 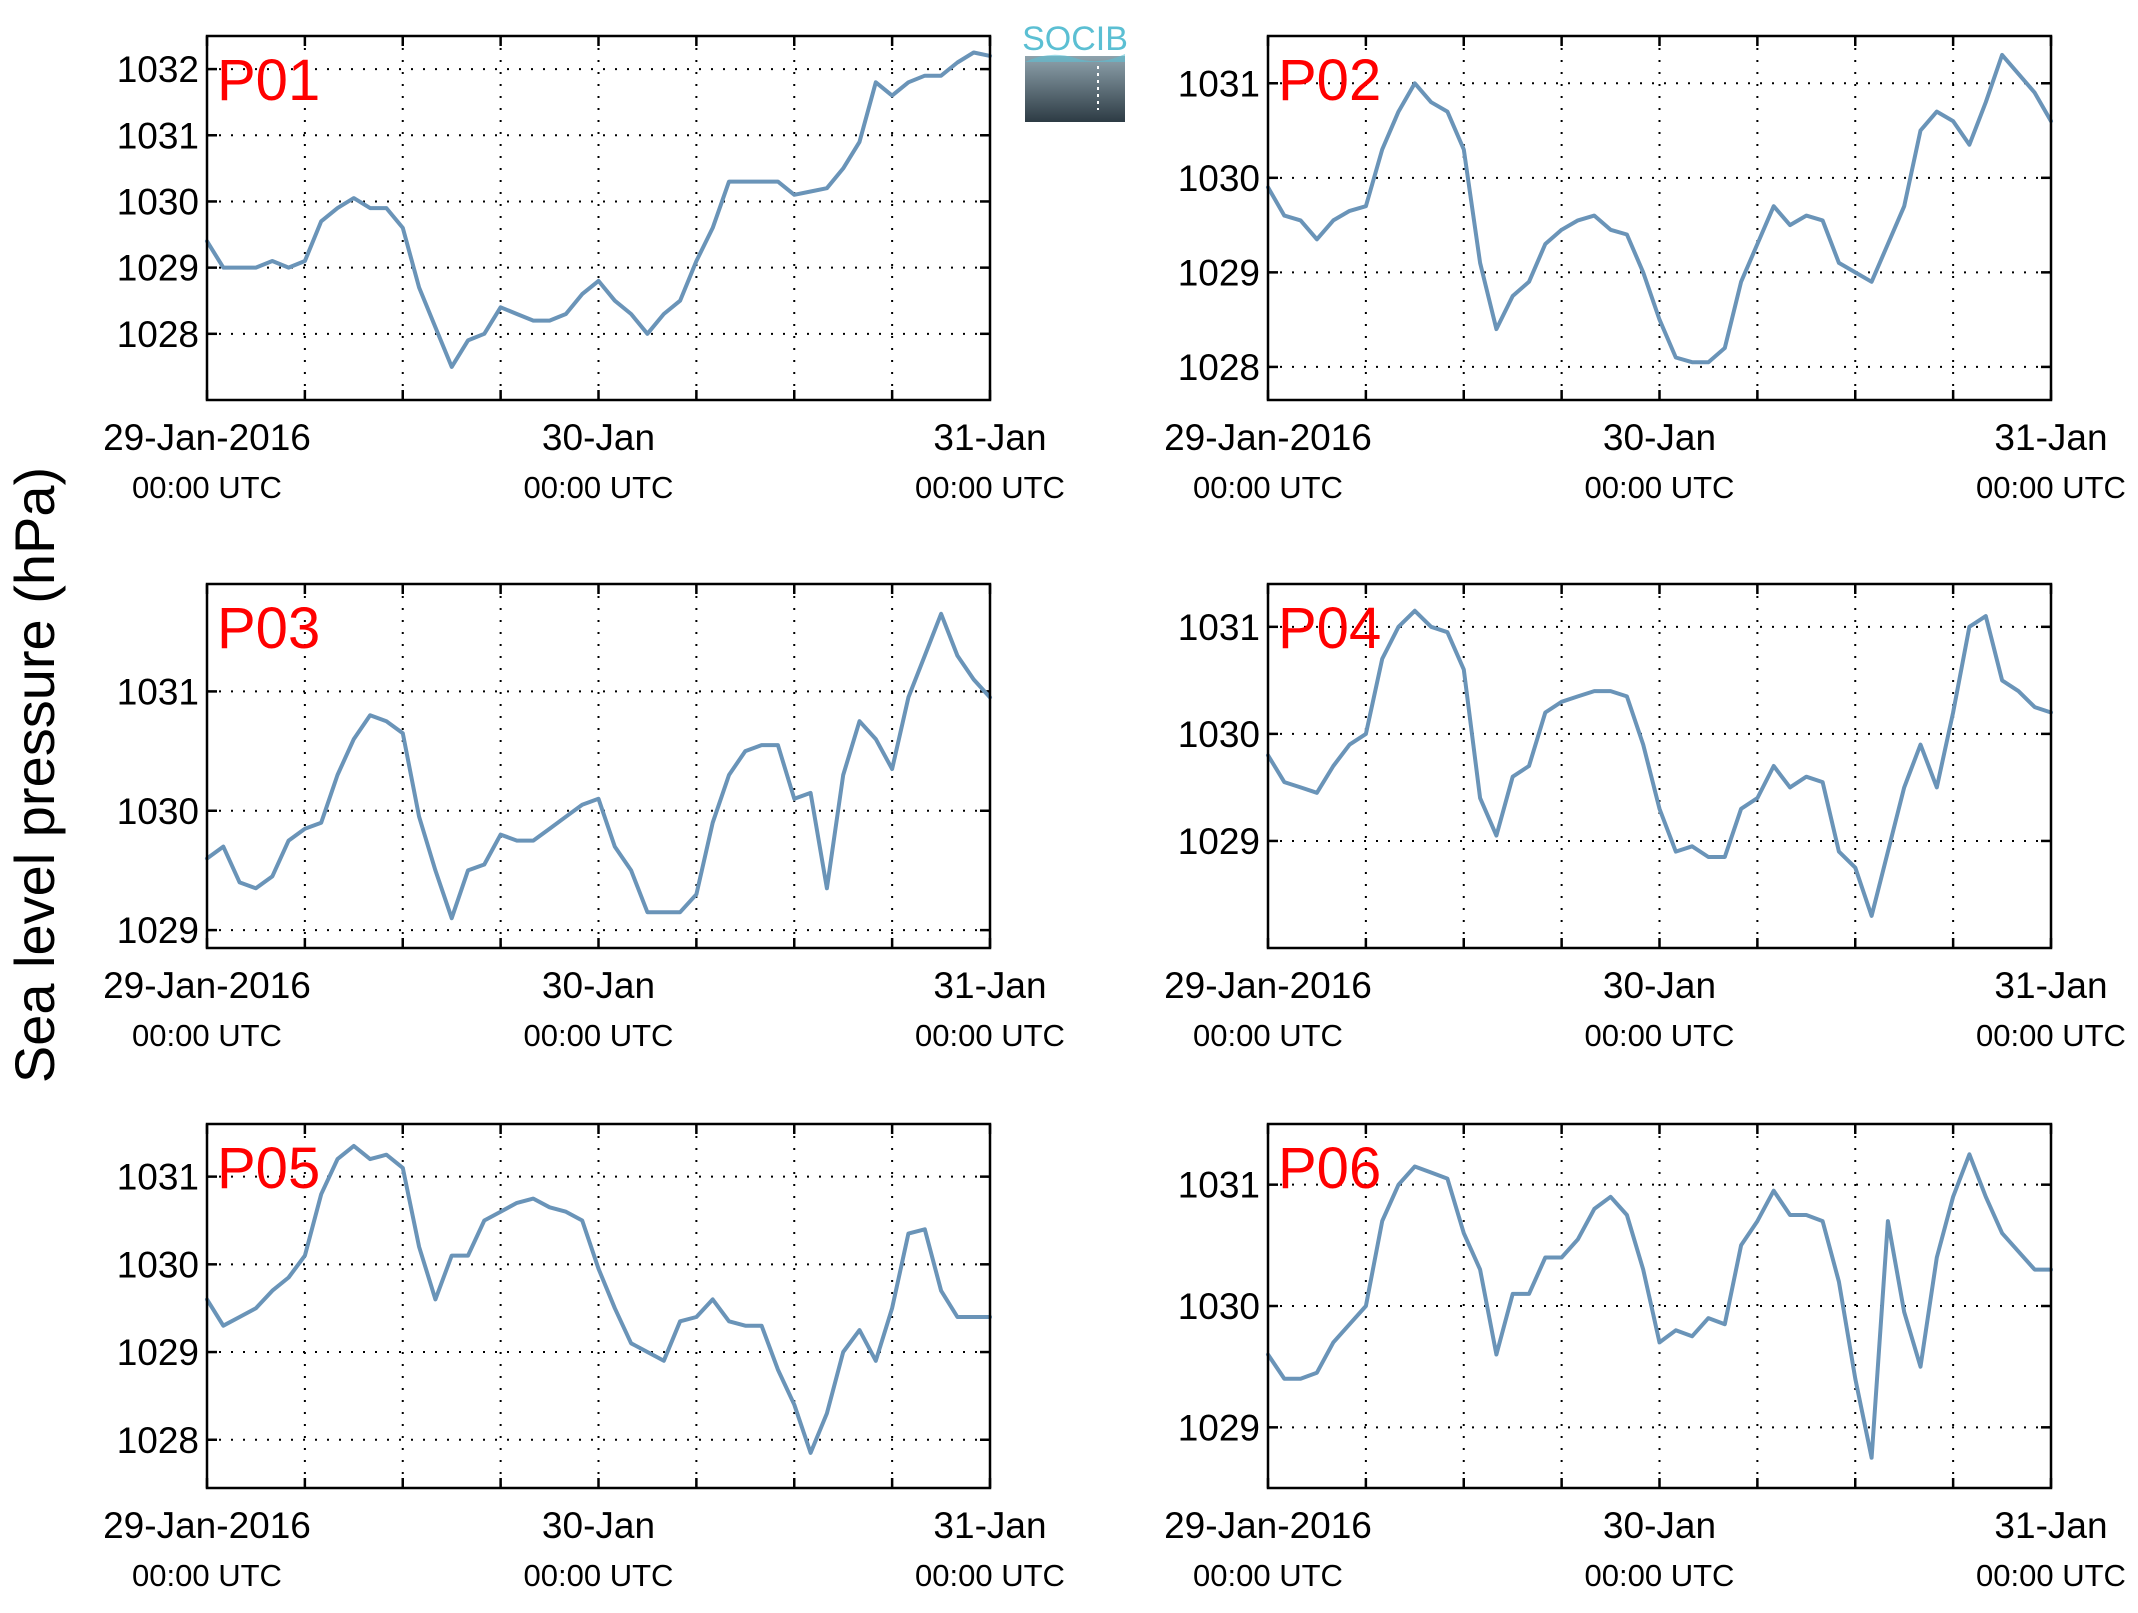 I want to click on series-line-p04, so click(x=1659, y=763).